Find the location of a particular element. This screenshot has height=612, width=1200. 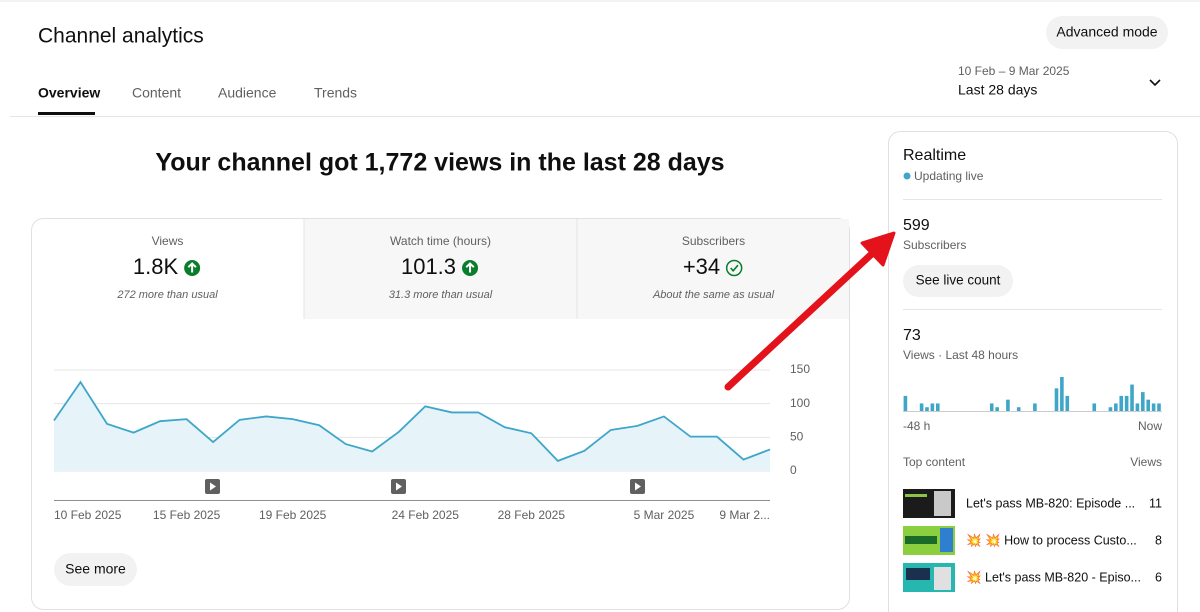

top-content-views-header: Views is located at coordinates (1146, 462).